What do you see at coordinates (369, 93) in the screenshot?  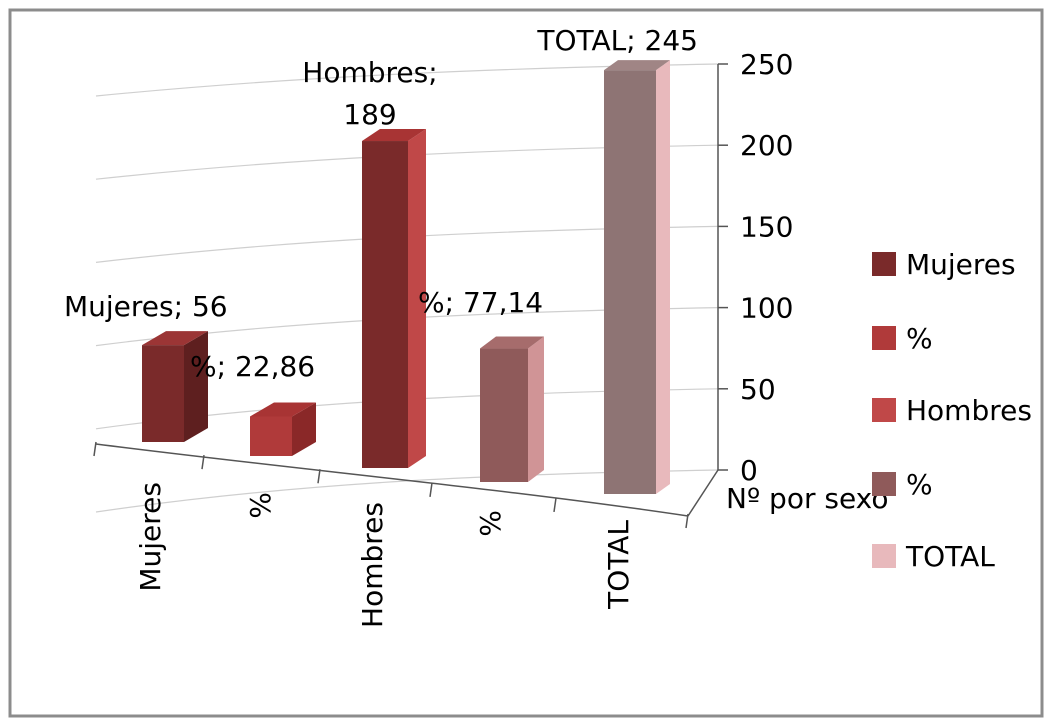 I see `data-label: Hombres; 189` at bounding box center [369, 93].